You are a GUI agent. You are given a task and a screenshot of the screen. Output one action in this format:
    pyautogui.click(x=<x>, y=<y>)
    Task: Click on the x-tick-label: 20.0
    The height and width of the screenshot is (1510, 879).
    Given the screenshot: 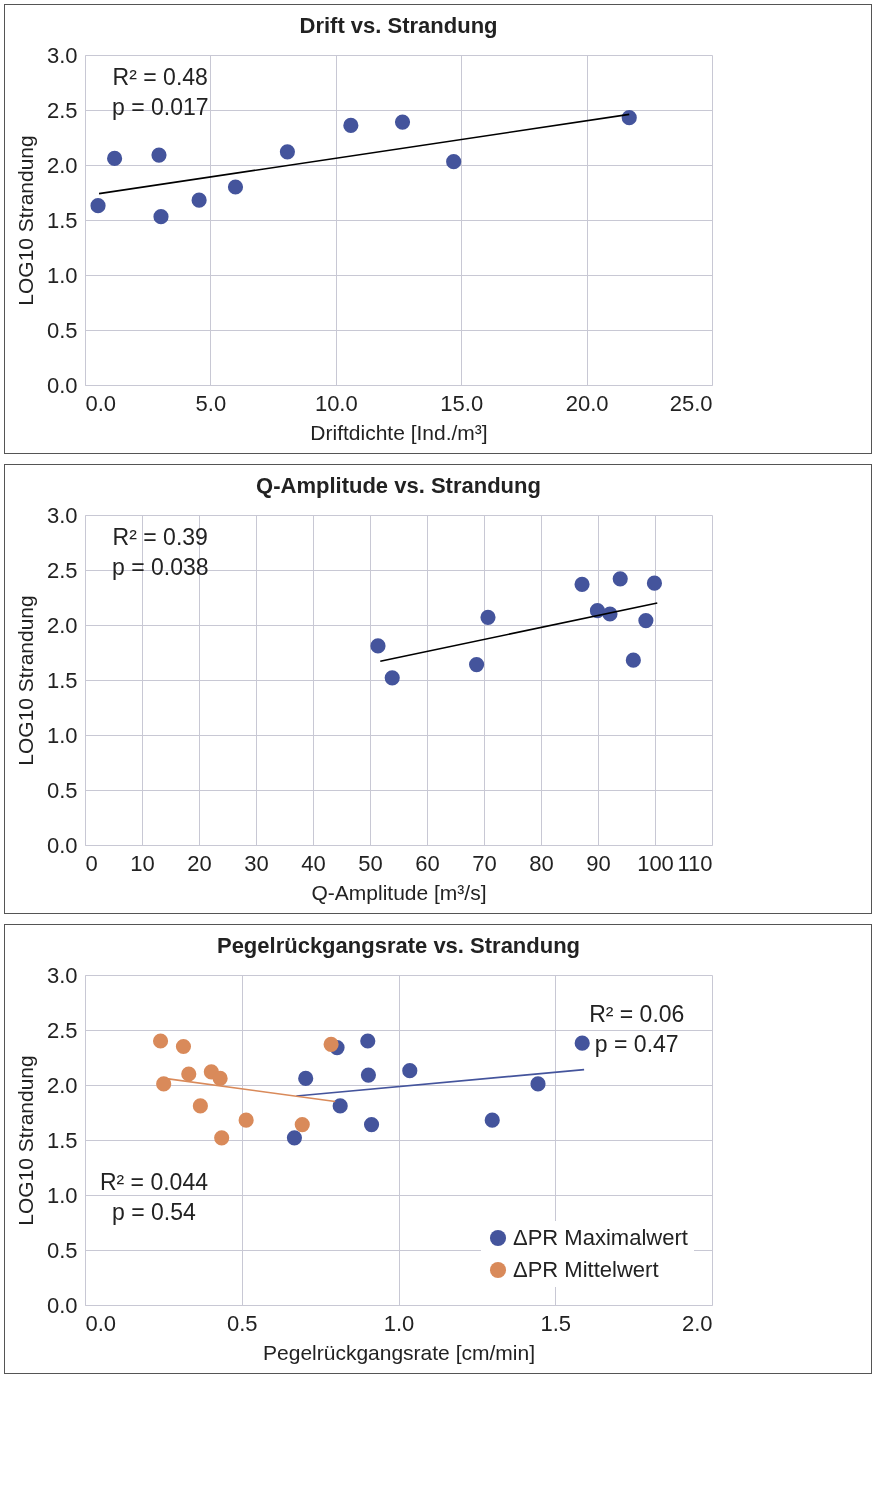 What is the action you would take?
    pyautogui.click(x=587, y=403)
    